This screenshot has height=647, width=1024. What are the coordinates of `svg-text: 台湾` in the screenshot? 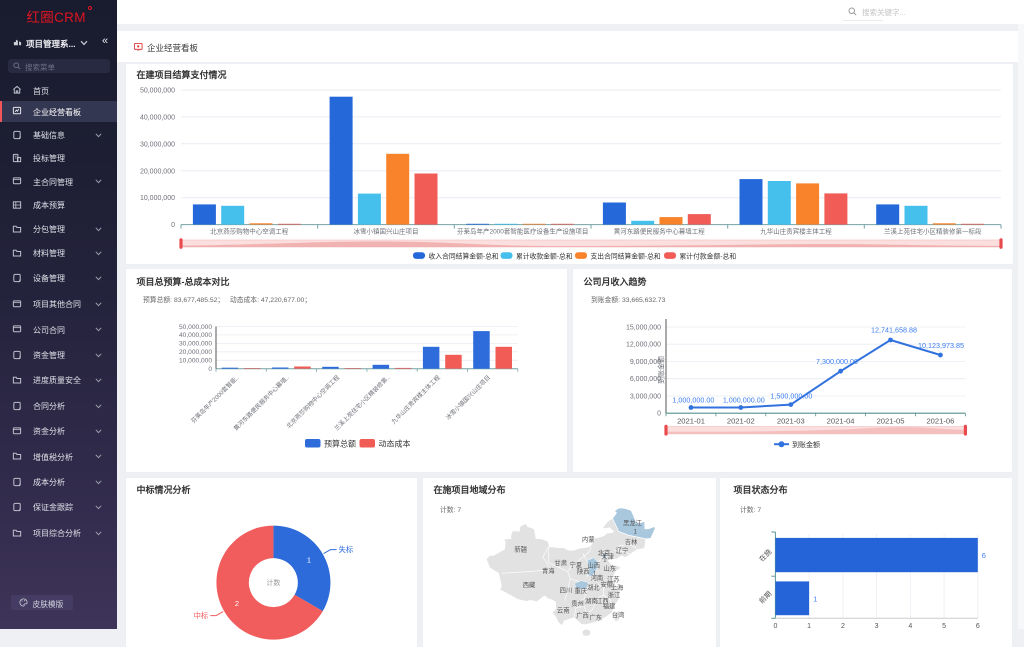 It's located at (618, 614).